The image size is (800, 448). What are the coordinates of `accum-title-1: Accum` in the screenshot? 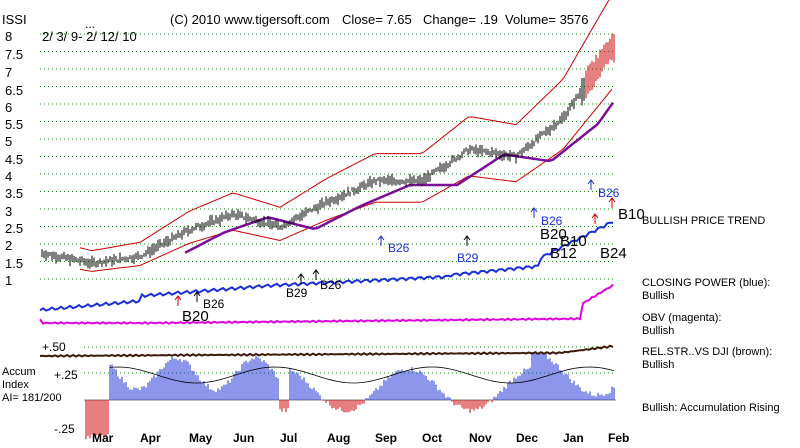 It's located at (19, 372).